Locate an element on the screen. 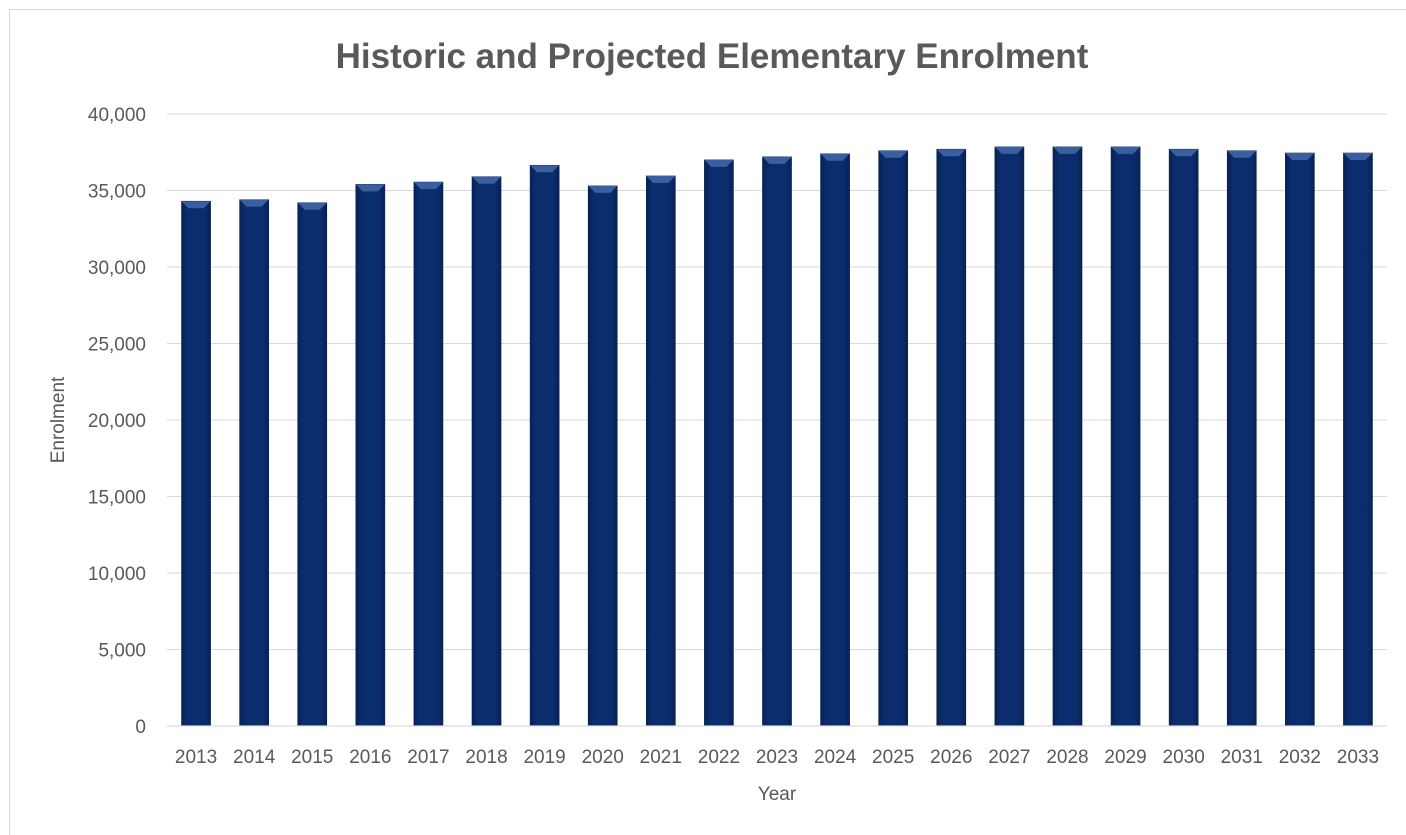  bar-2027 is located at coordinates (1009, 436).